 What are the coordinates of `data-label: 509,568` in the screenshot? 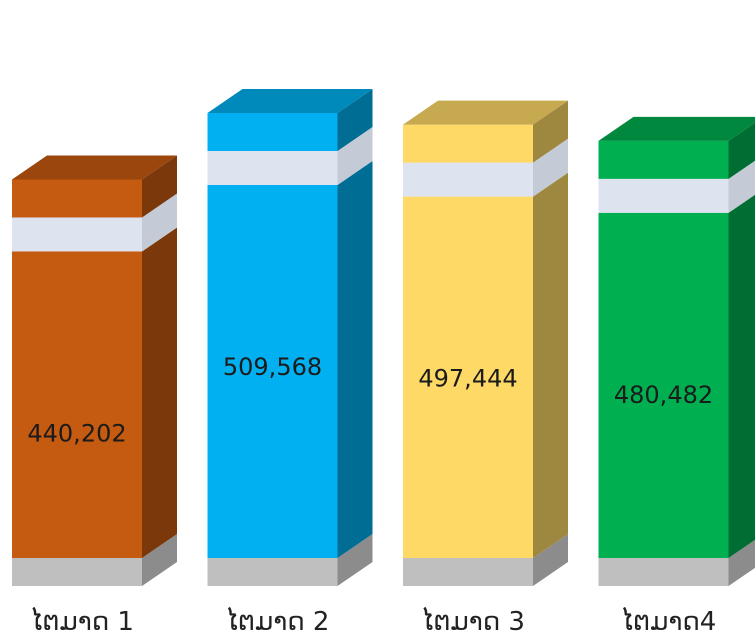 It's located at (272, 367).